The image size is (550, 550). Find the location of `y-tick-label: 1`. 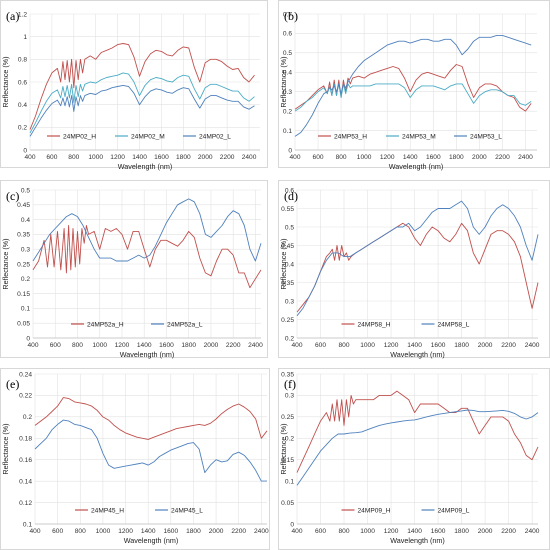

y-tick-label: 1 is located at coordinates (25, 37).